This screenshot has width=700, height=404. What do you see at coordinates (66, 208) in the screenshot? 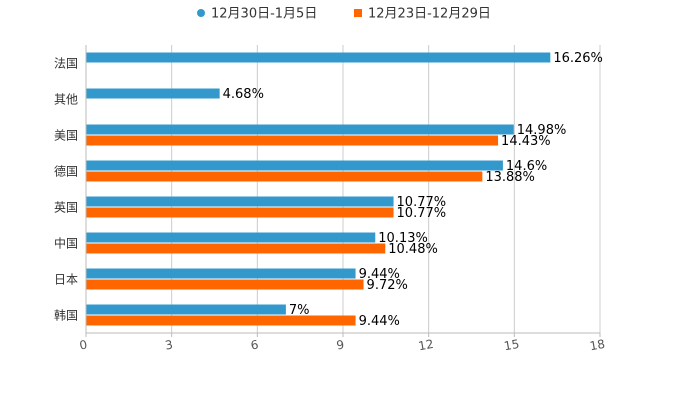
I see `category-label: 英国` at bounding box center [66, 208].